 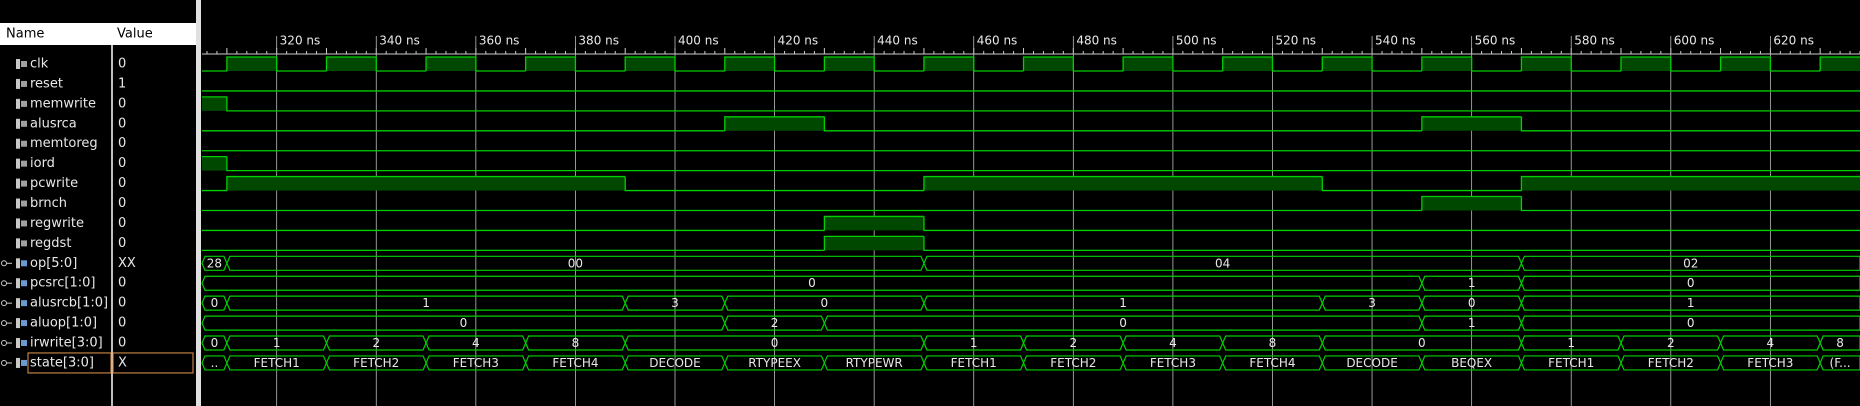 What do you see at coordinates (42, 163) in the screenshot?
I see `signal-name: iord` at bounding box center [42, 163].